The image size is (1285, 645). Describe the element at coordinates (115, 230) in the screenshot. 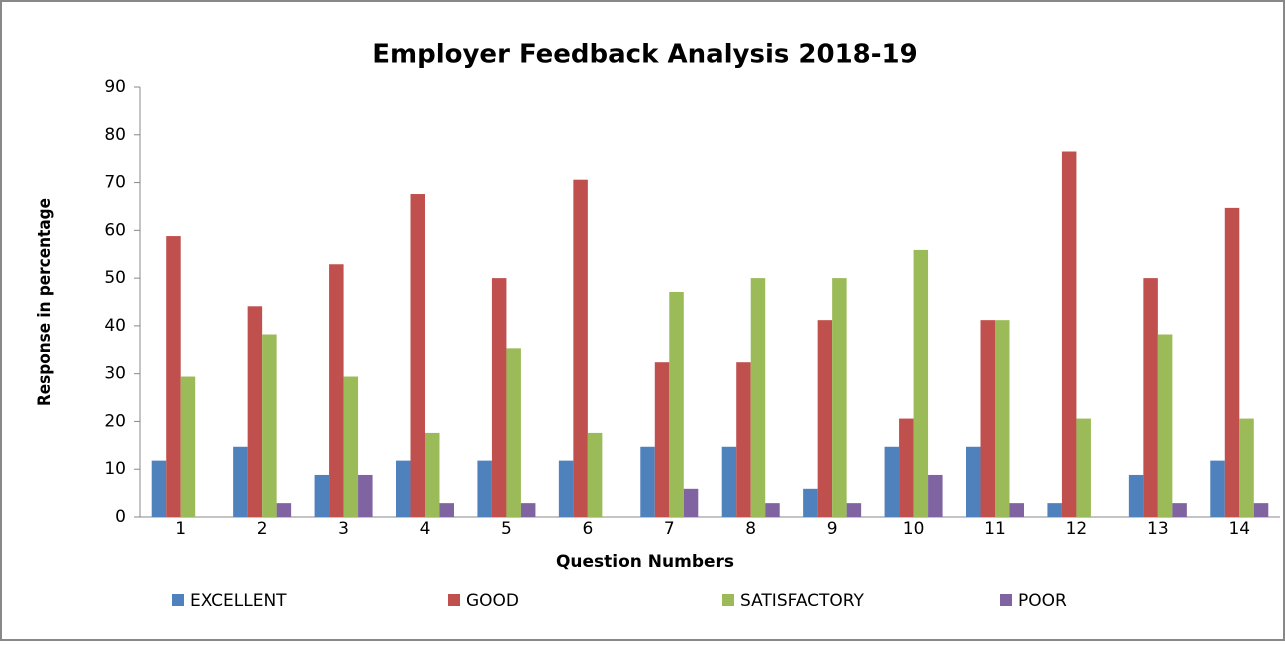

I see `y-tick-label: 60` at that location.